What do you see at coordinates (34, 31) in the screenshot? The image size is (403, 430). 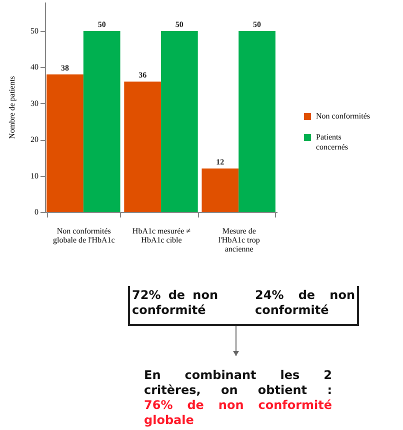 I see `y-tick-label: 50` at bounding box center [34, 31].